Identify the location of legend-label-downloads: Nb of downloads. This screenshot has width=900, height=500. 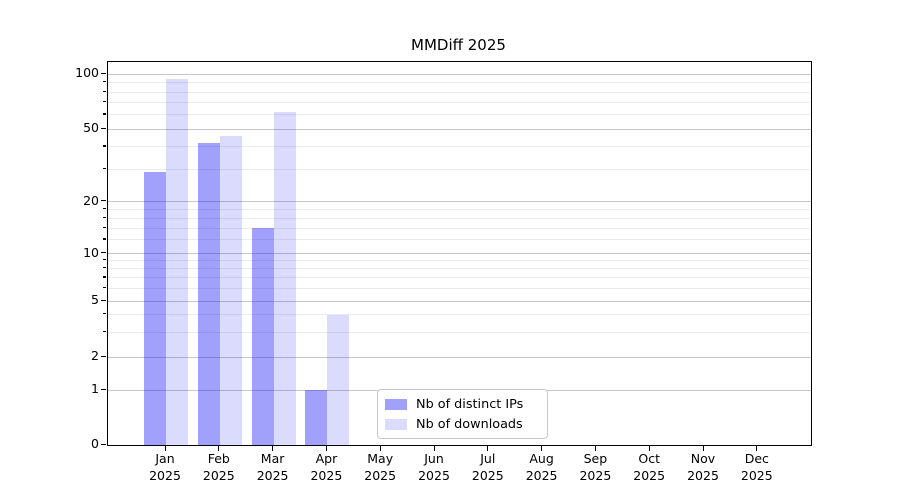
(469, 424).